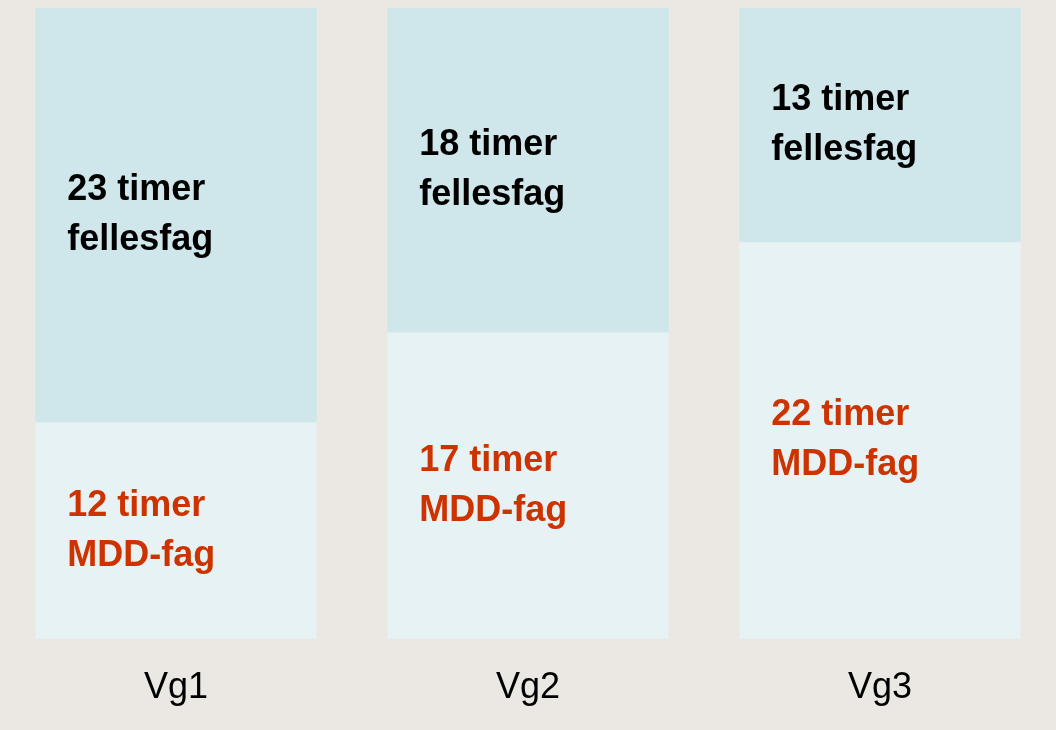  What do you see at coordinates (140, 213) in the screenshot?
I see `data-label: 23 timer fellesfag` at bounding box center [140, 213].